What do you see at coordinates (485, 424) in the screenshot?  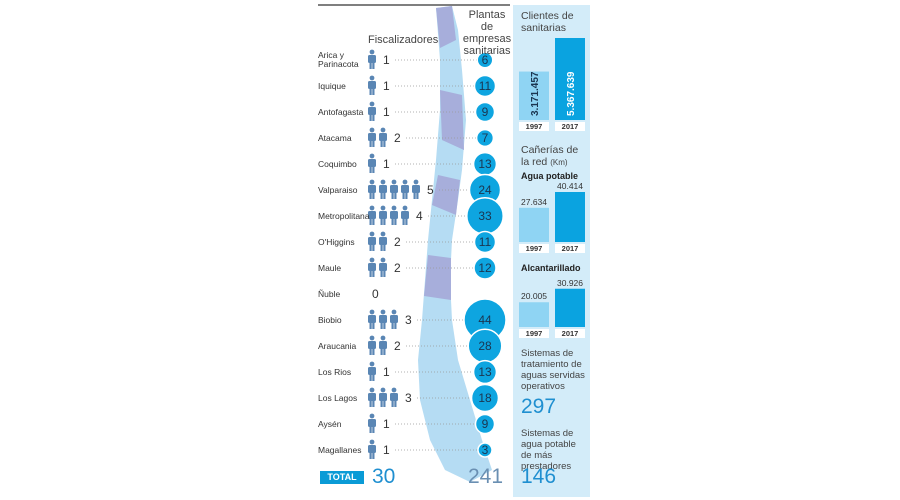 I see `plantas-count: 9` at bounding box center [485, 424].